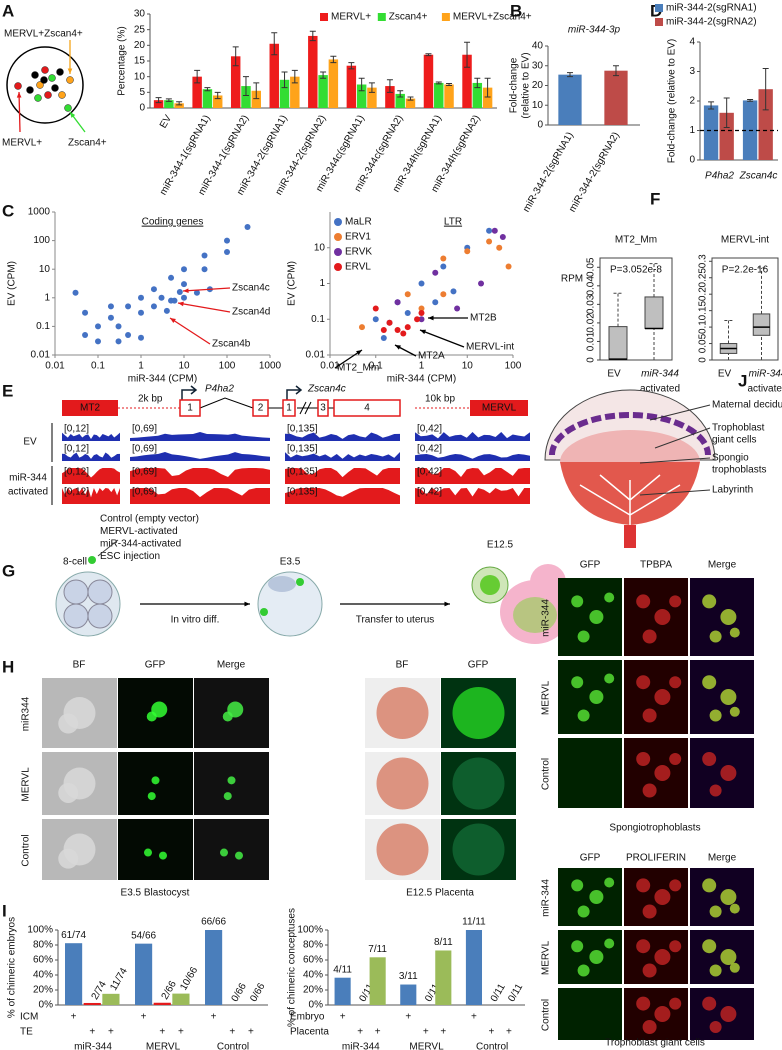 The width and height of the screenshot is (782, 1050). I want to click on icm, so click(282, 584).